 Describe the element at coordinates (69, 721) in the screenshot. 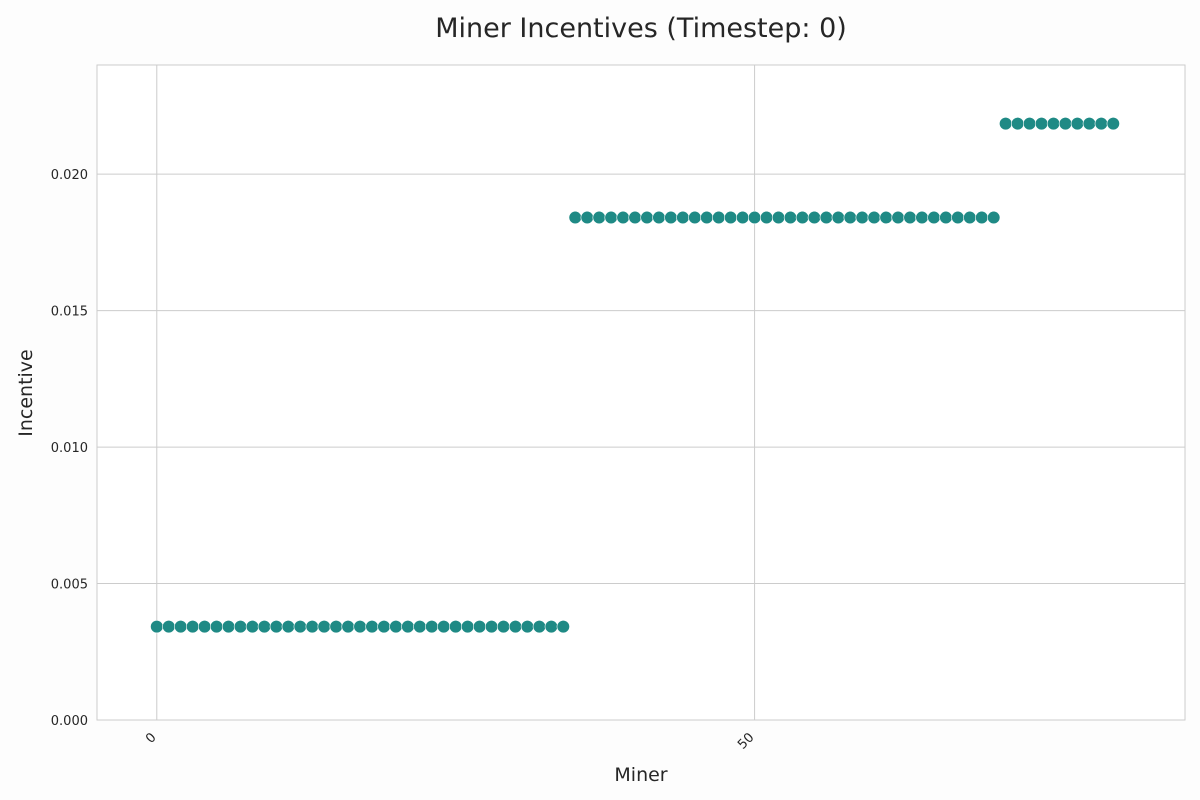

I see `y-tick-label: 0.000` at that location.